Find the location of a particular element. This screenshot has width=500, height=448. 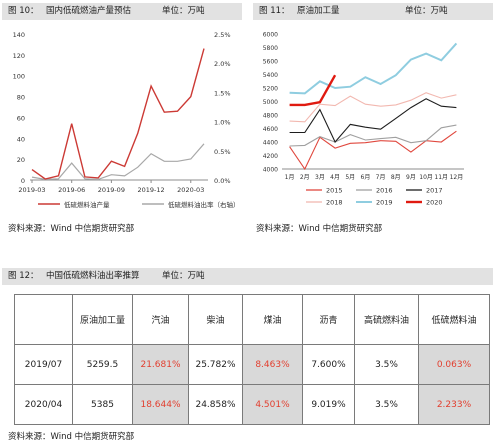

legend-label: 2015 is located at coordinates (334, 191).